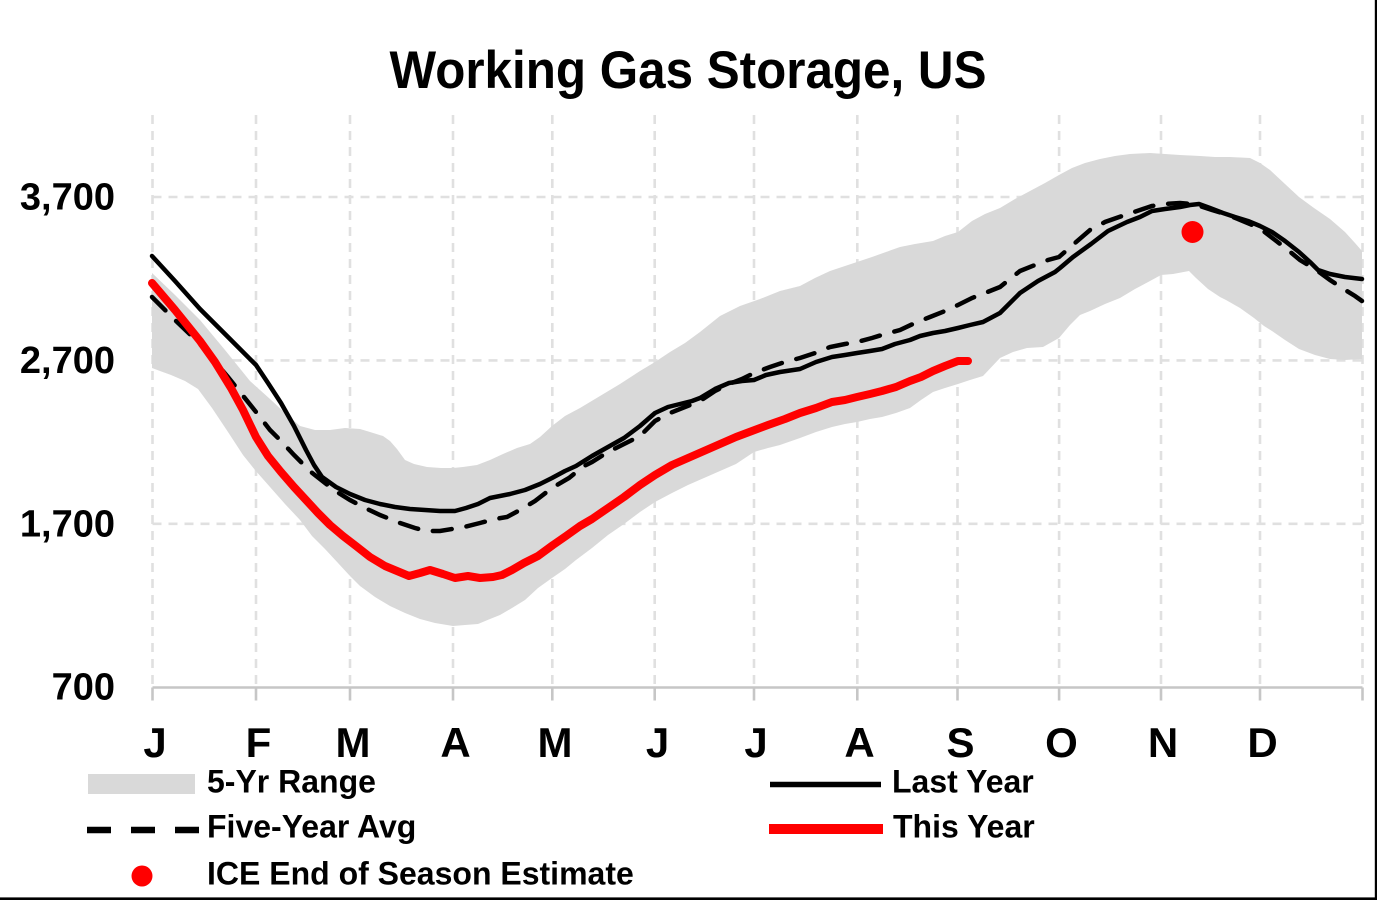 The image size is (1377, 900). Describe the element at coordinates (67, 361) in the screenshot. I see `svg-text: 2,700` at that location.